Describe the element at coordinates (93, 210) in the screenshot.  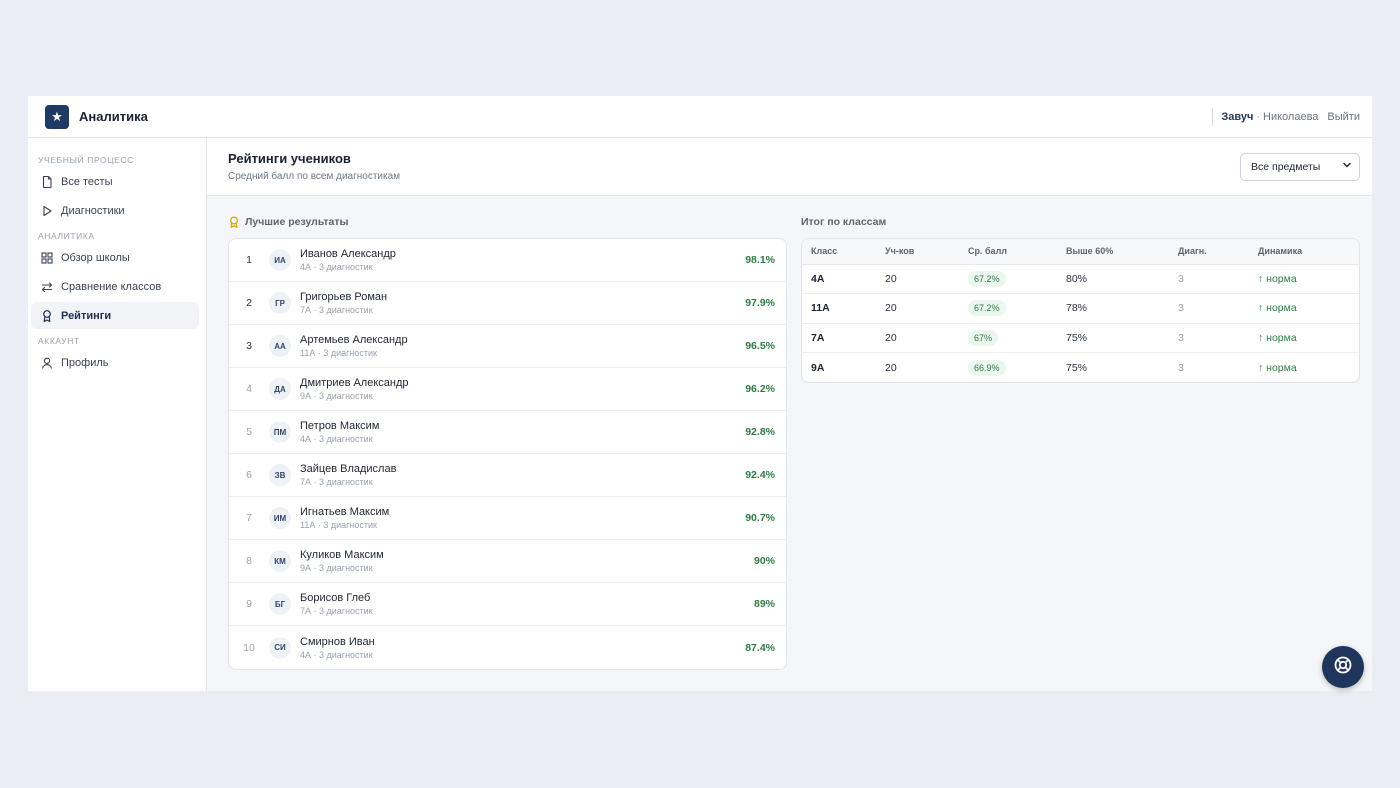
I see `sidebar-item-label: Диагностики` at that location.